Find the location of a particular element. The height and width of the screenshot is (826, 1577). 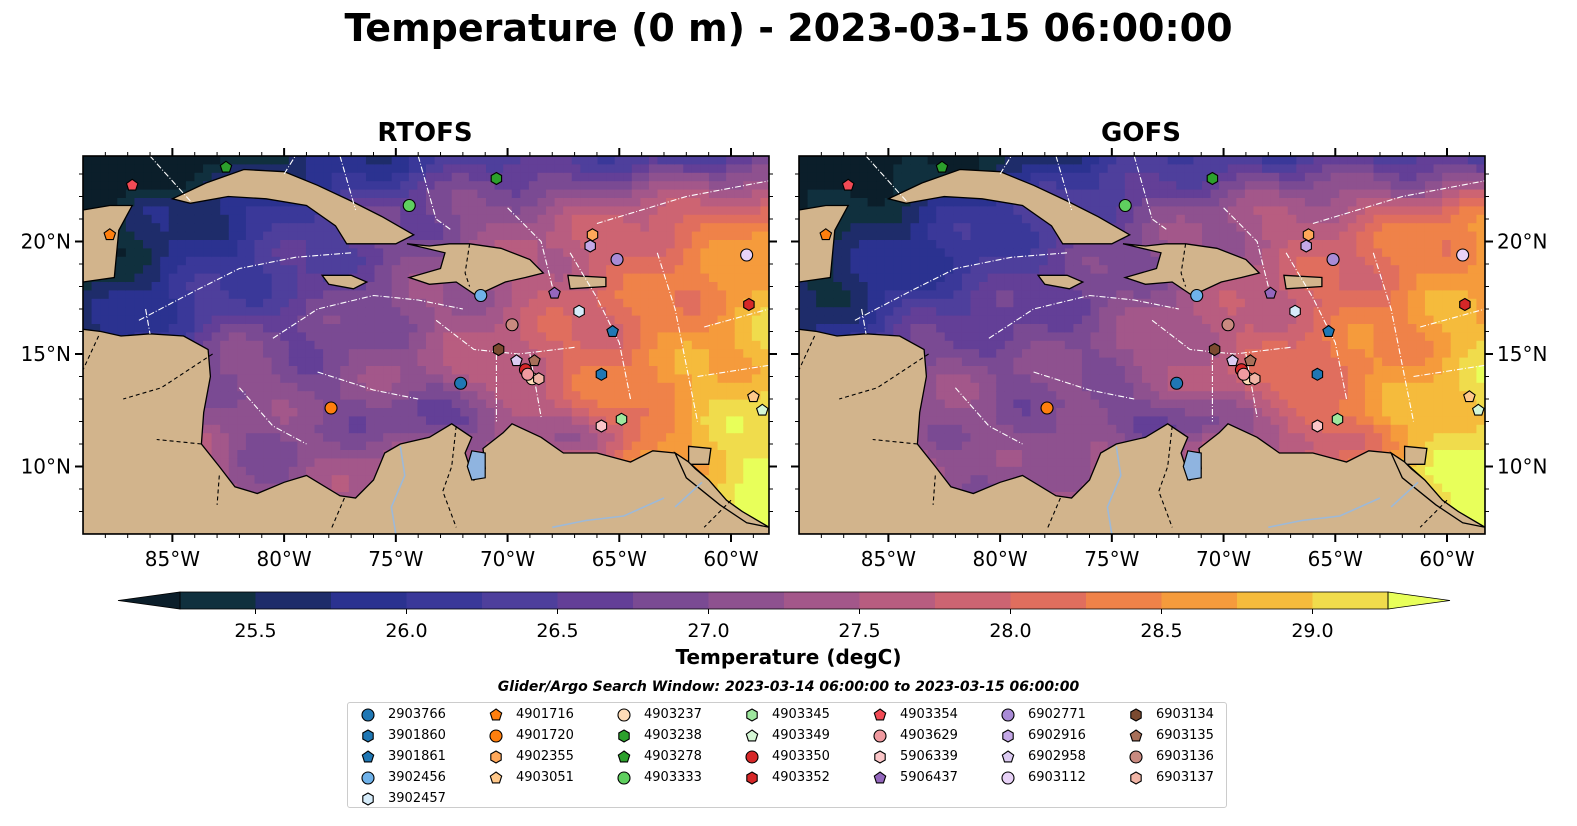

colorbar-tick-label: 26.5 is located at coordinates (557, 631).